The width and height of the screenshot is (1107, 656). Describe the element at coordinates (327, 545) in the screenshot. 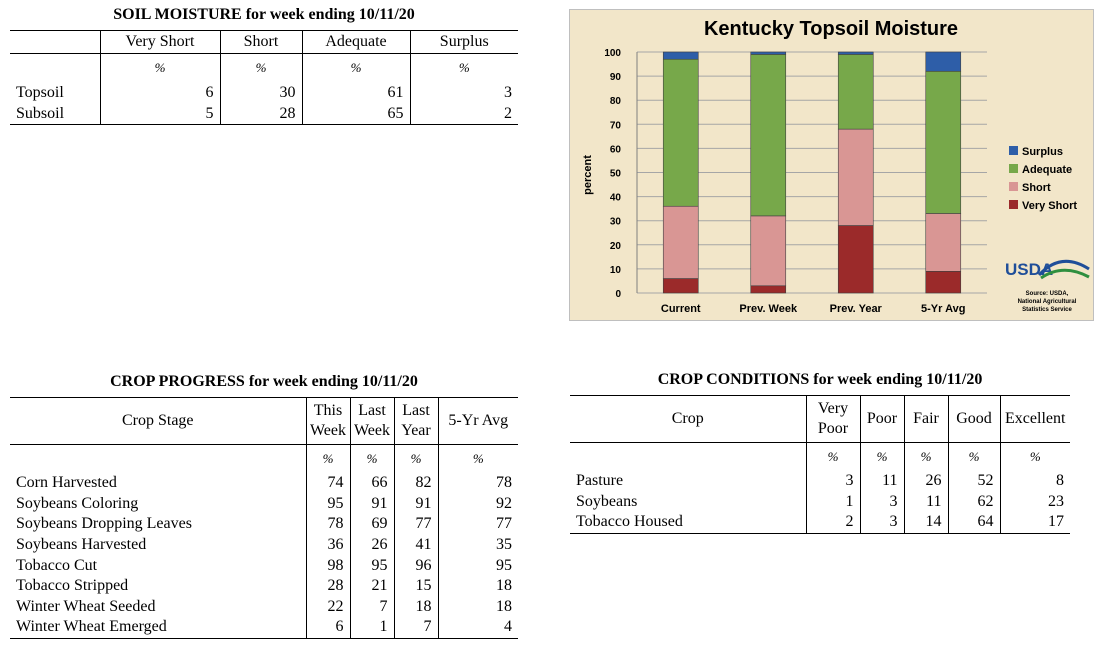

I see `table-cell: 36` at that location.